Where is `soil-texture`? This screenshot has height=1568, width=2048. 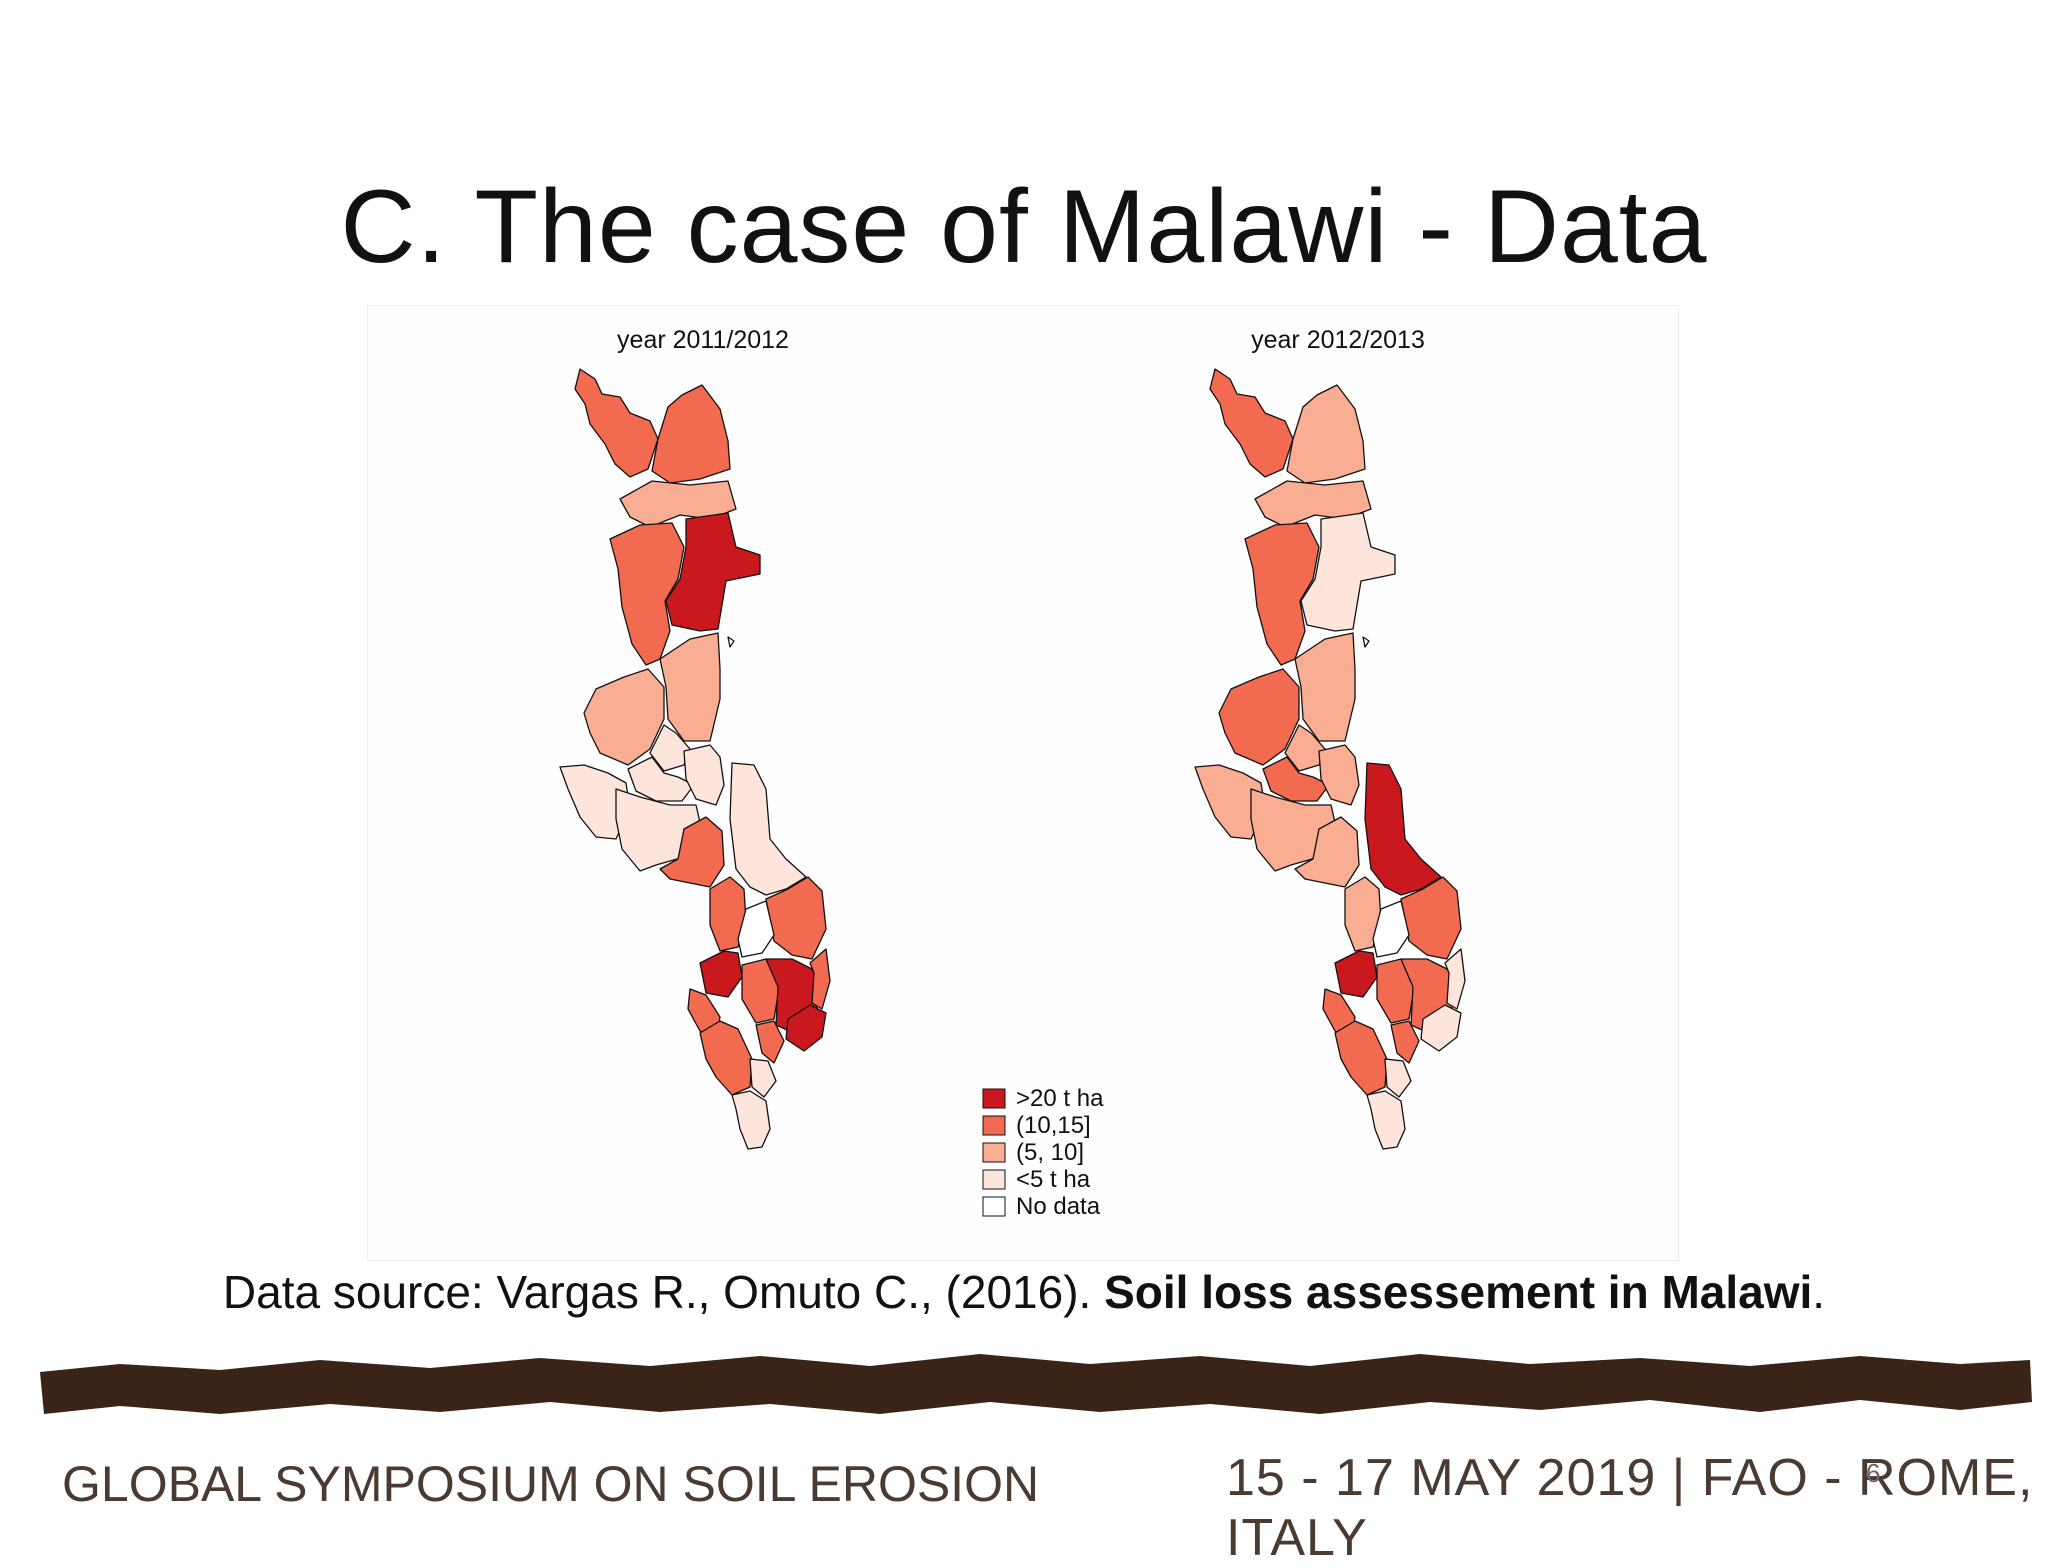 soil-texture is located at coordinates (1036, 1384).